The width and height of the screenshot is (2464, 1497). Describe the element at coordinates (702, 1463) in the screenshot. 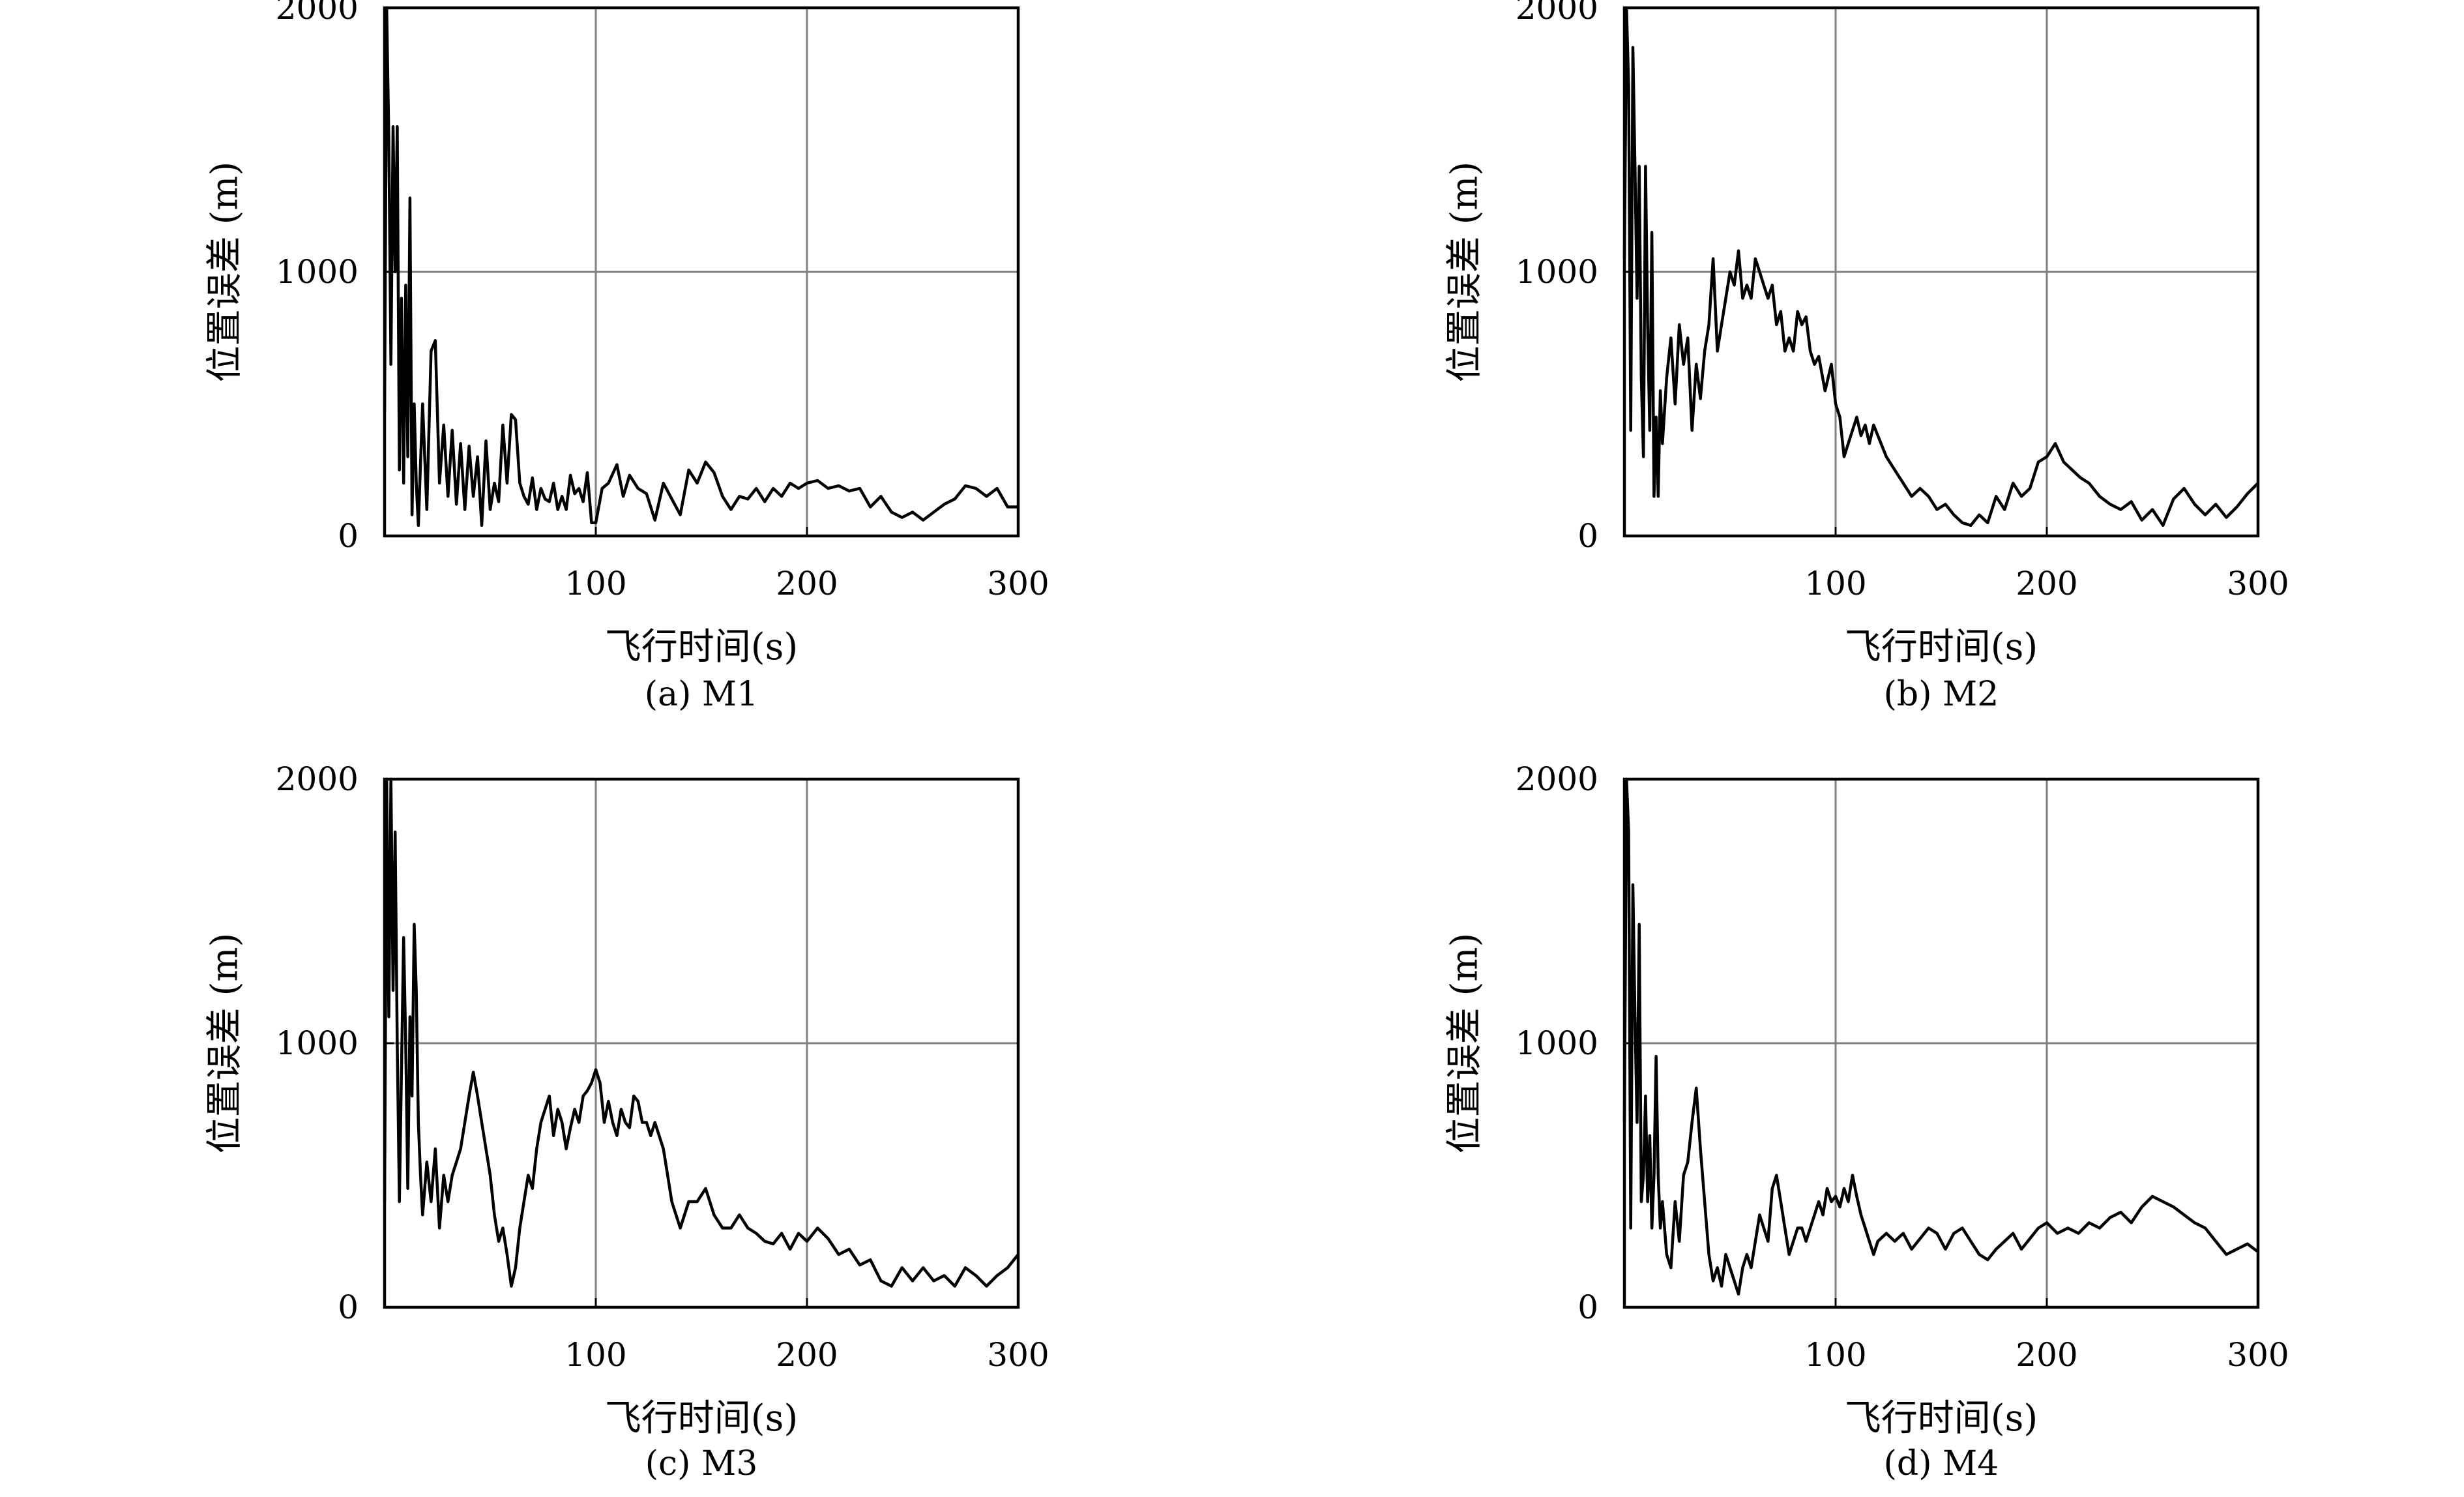

I see `subfigure-caption: (c) M3` at that location.